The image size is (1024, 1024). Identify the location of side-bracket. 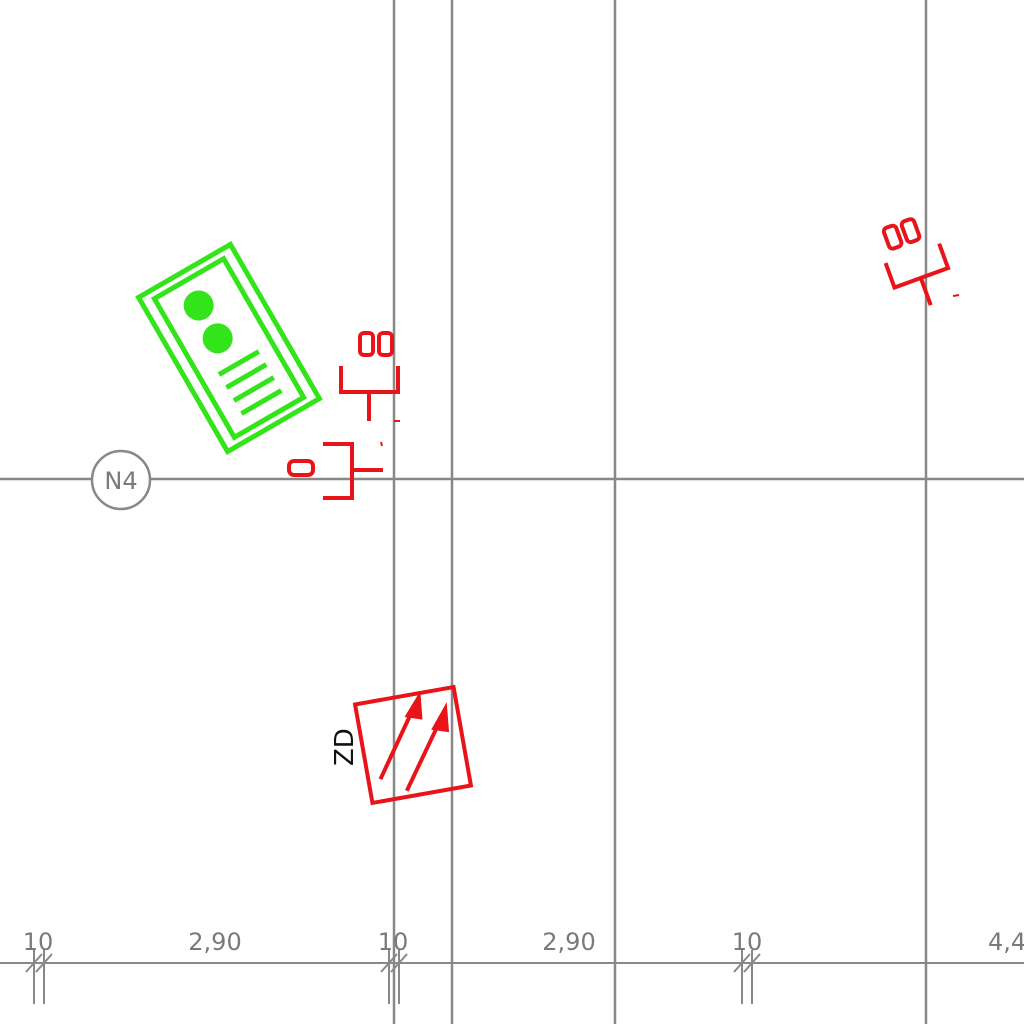
(338, 471).